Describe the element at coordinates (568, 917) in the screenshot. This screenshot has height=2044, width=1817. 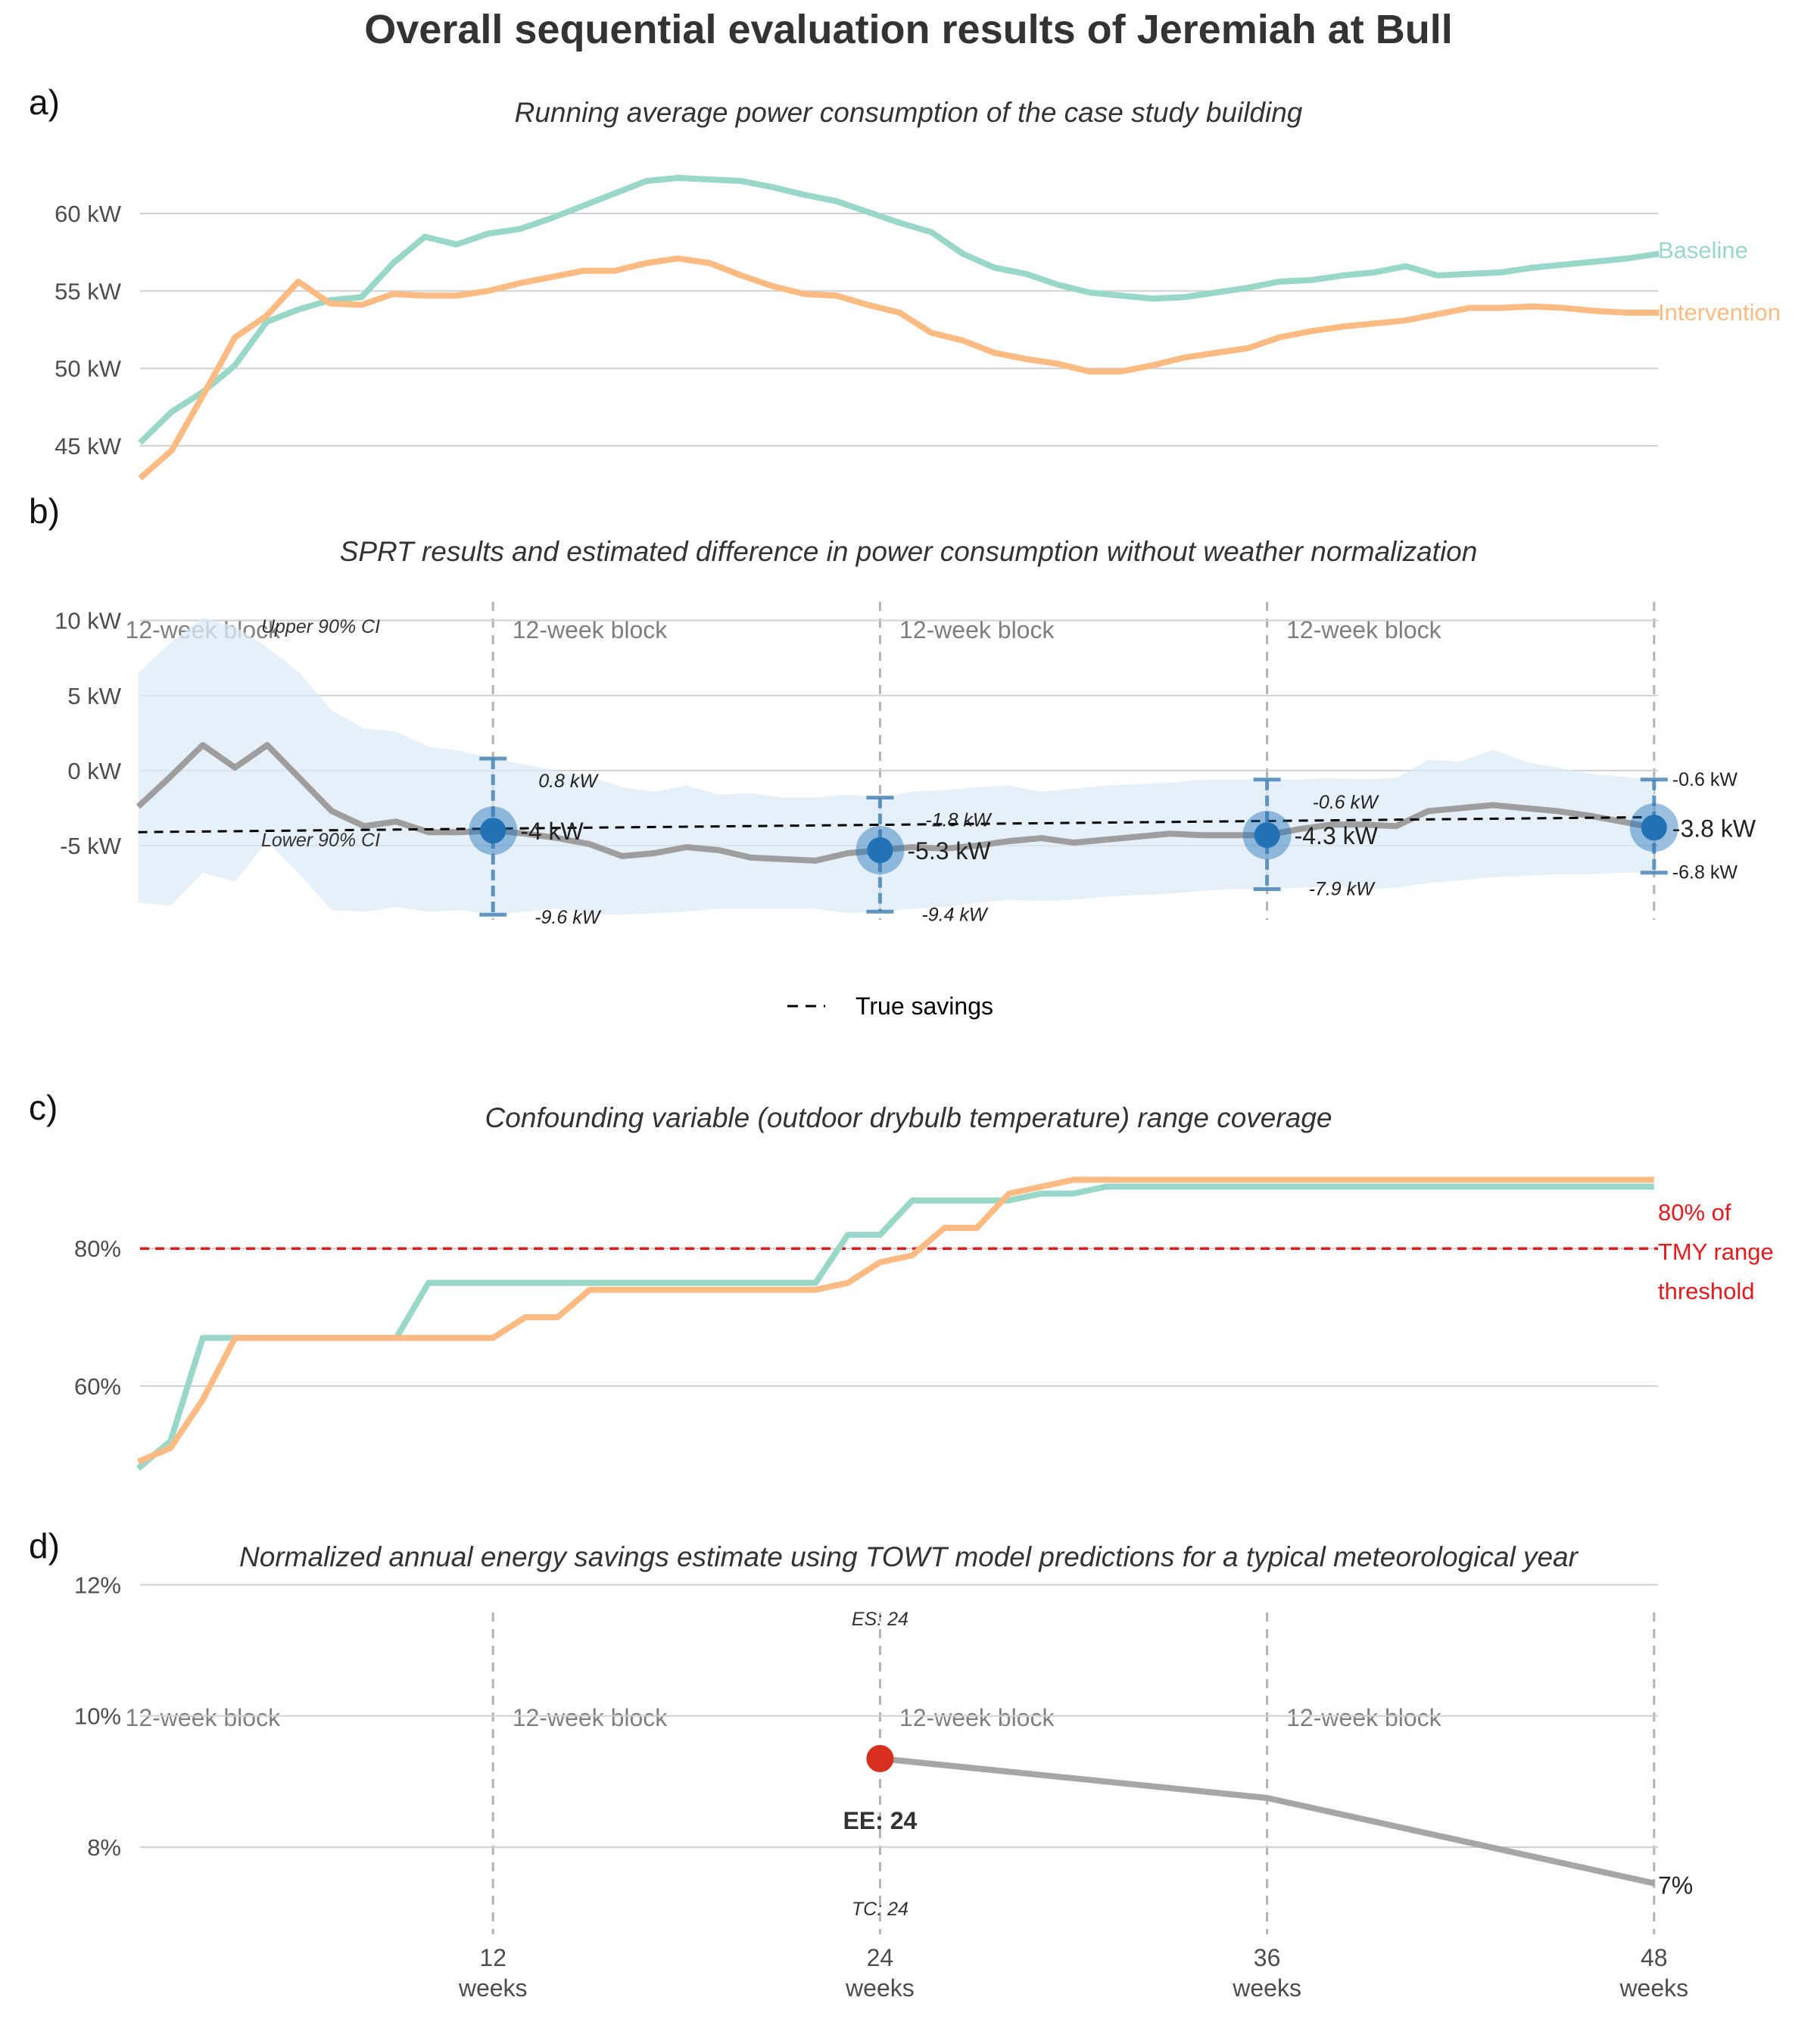
I see `panel-b-lower-bound-label: -9.6 kW` at that location.